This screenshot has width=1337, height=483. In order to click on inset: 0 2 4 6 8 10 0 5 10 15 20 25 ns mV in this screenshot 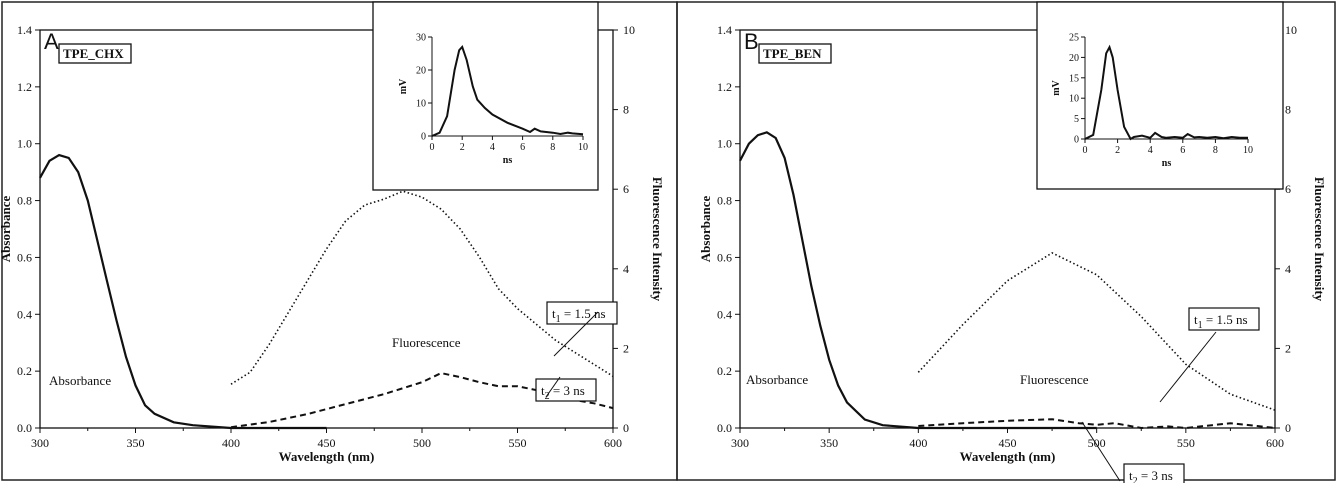, I will do `click(1160, 95)`.